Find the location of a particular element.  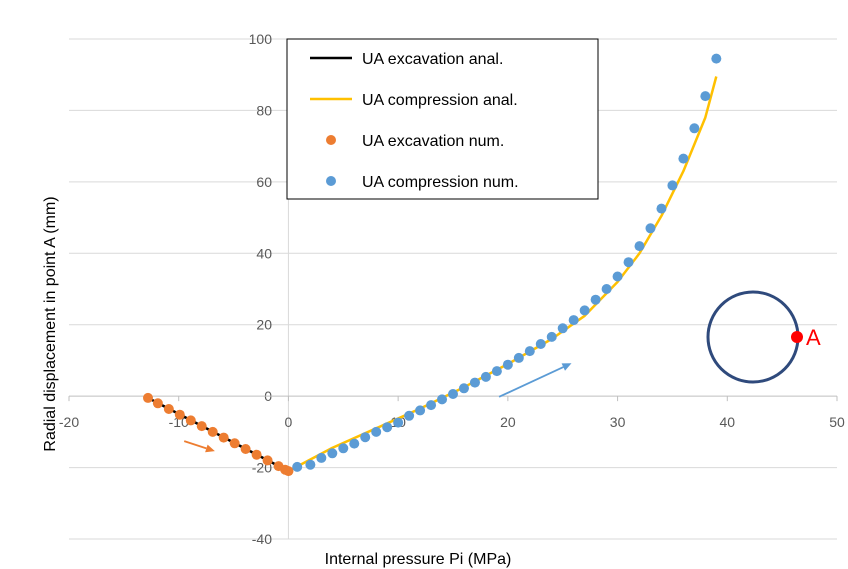

x-tick-label: 30 is located at coordinates (618, 422).